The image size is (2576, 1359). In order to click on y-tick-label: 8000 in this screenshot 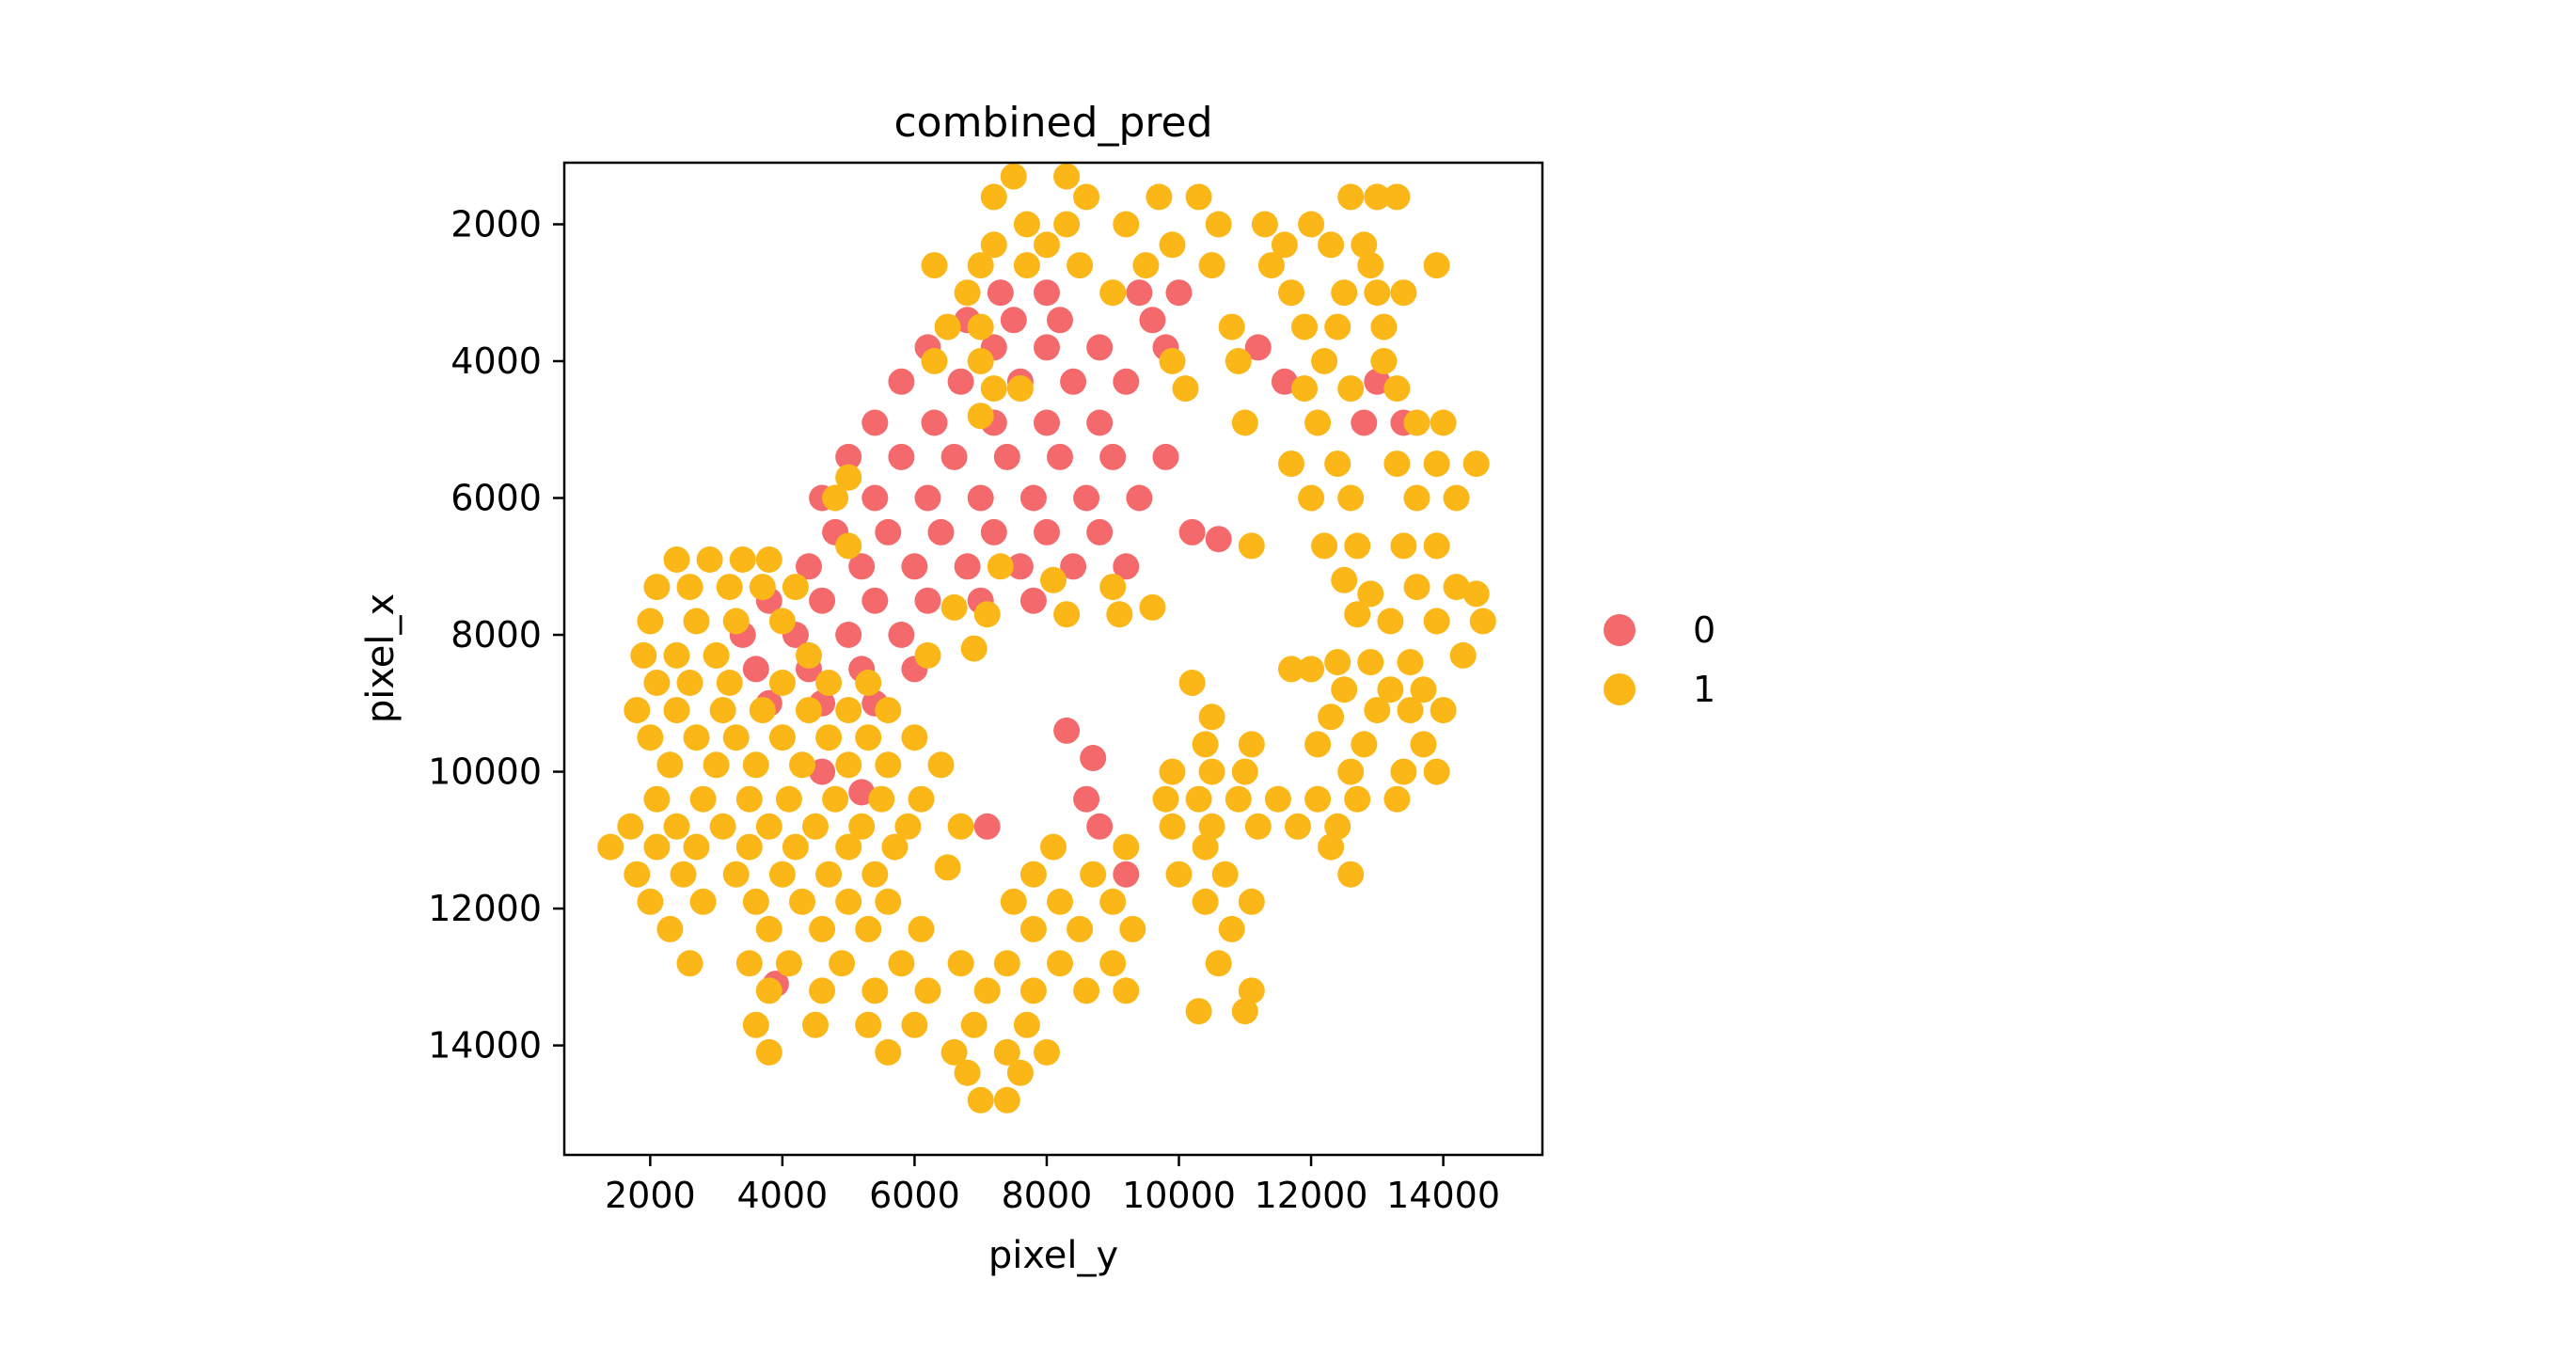, I will do `click(496, 635)`.